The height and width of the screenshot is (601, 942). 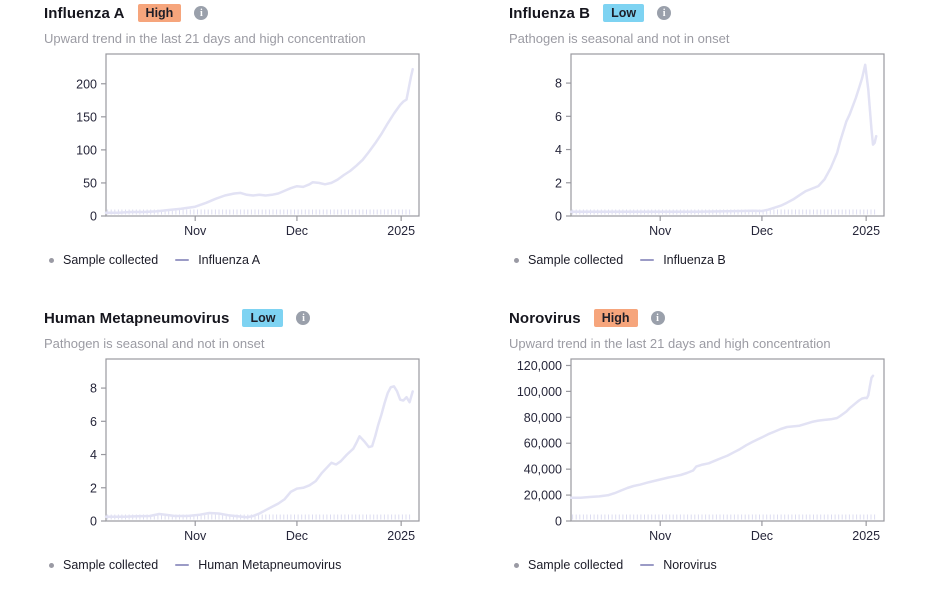 I want to click on legend-series-label: Norovirus, so click(x=690, y=565).